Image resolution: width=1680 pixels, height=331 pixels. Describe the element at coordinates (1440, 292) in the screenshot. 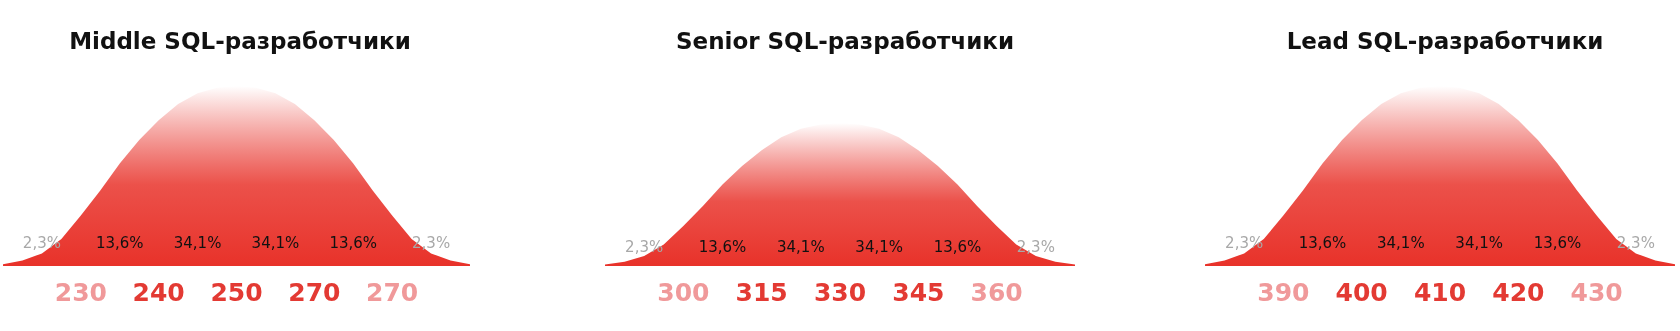

I see `x-tick-label: 410` at that location.